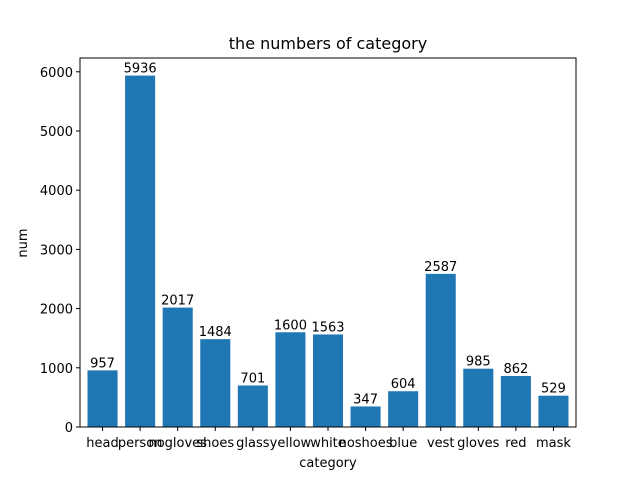  I want to click on data-label-noshoes: 347, so click(365, 399).